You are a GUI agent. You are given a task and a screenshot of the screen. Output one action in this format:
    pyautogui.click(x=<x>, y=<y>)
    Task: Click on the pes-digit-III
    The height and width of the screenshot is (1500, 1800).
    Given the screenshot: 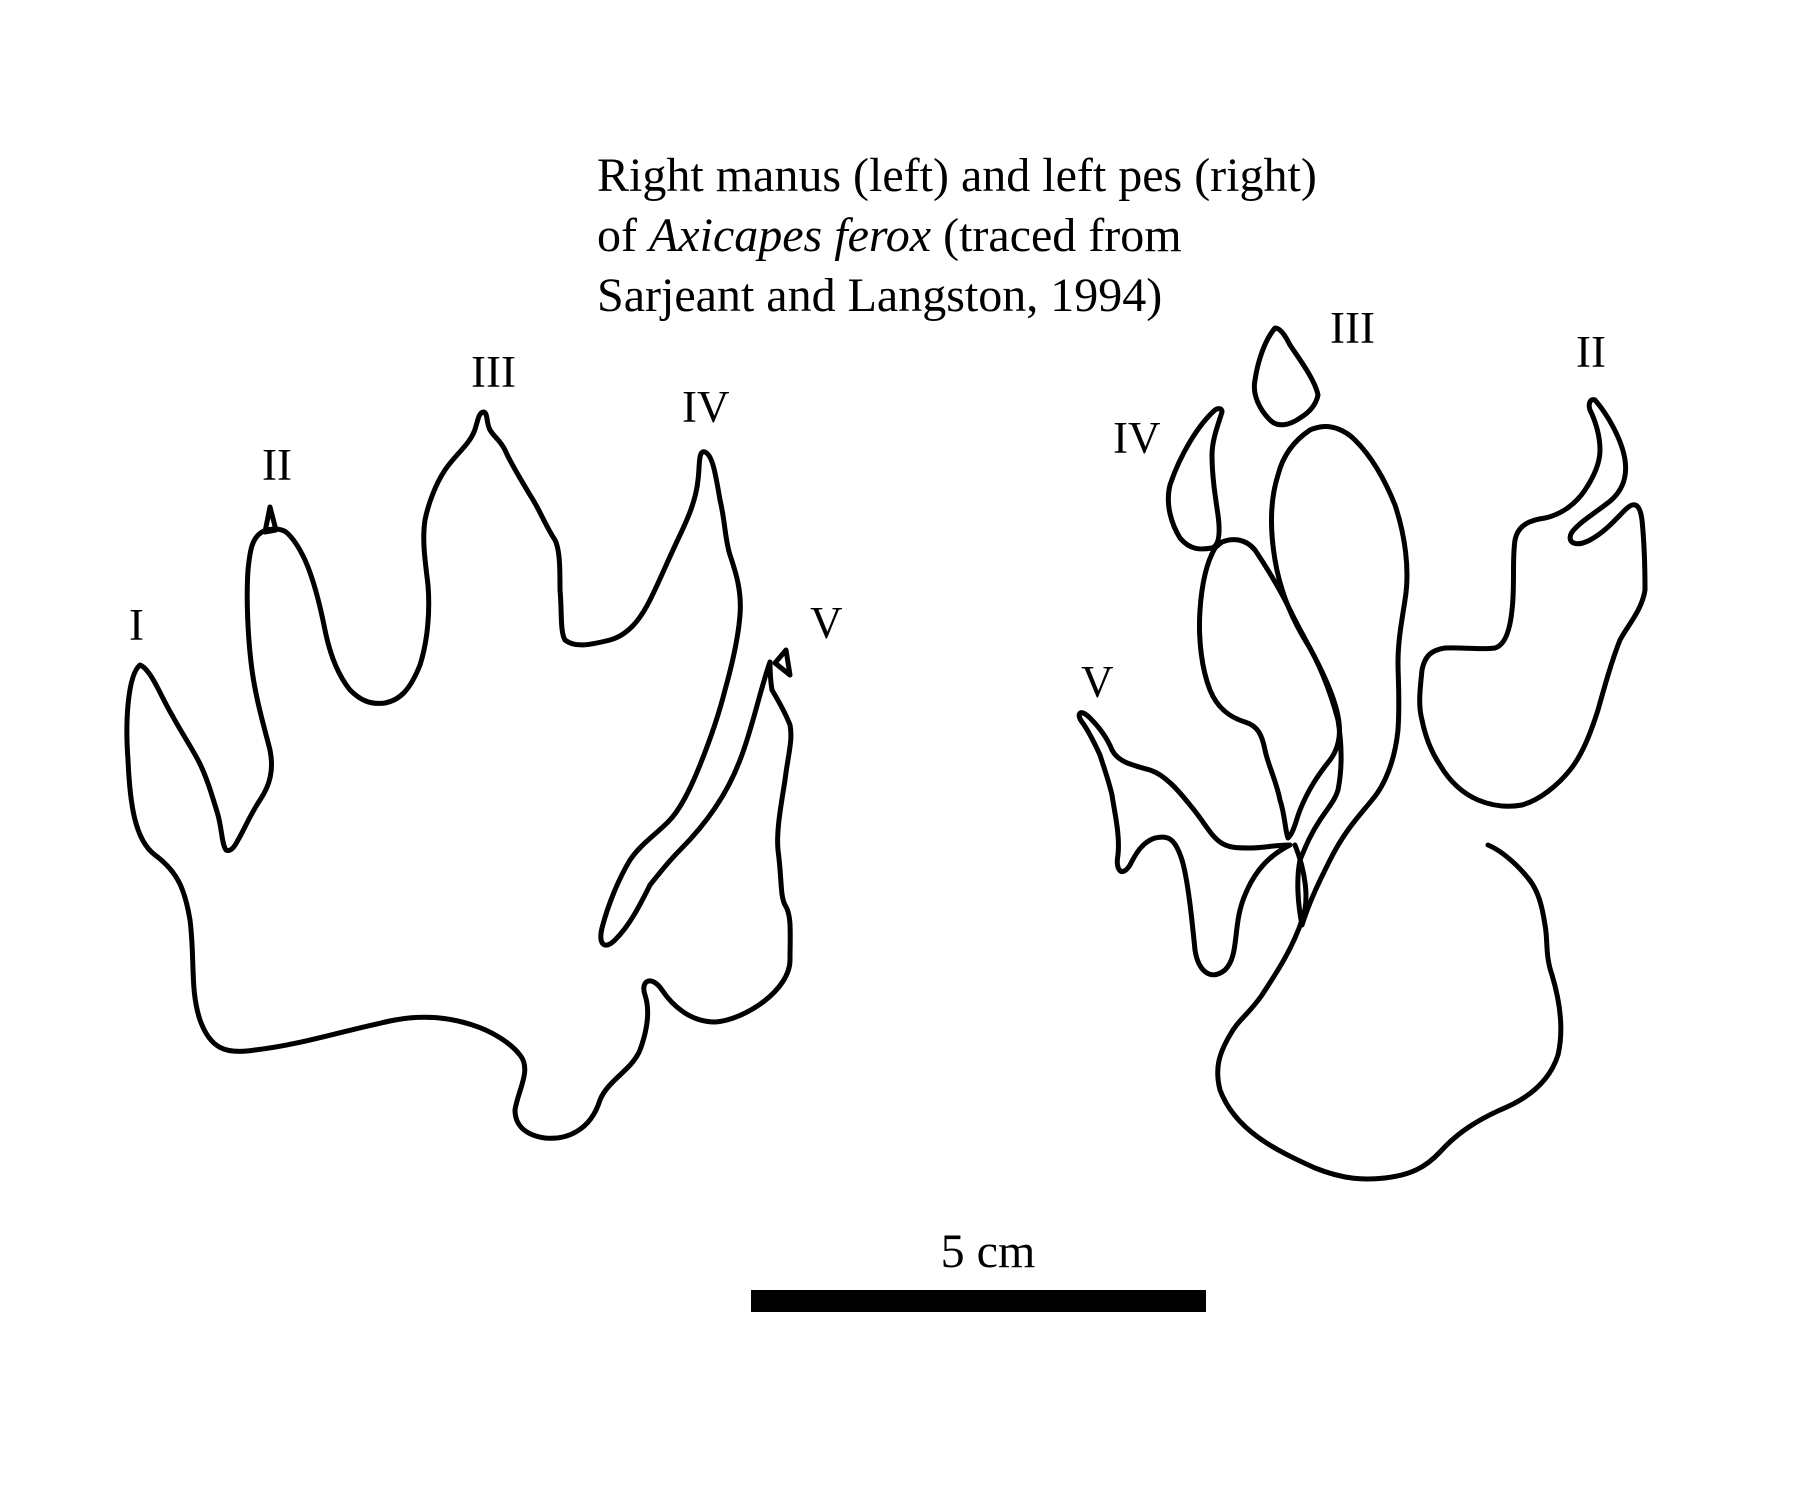 What is the action you would take?
    pyautogui.click(x=1339, y=676)
    